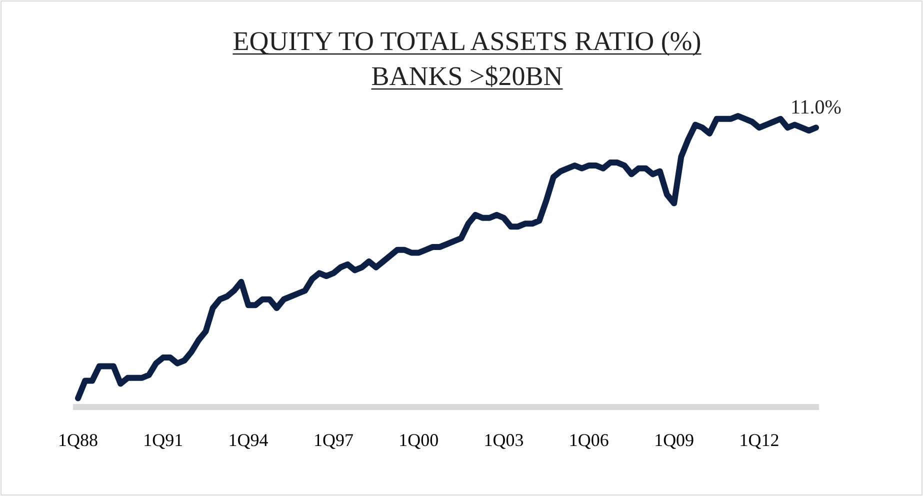 This screenshot has height=496, width=923. I want to click on x-tick-label: 1Q88, so click(78, 440).